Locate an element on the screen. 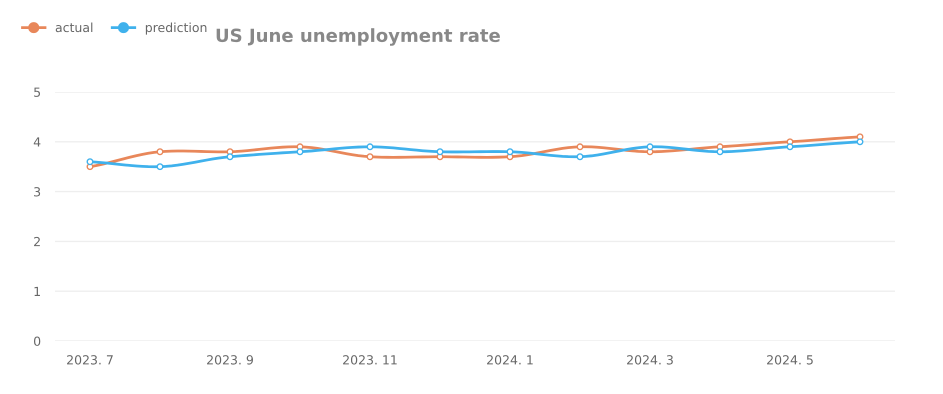 Image resolution: width=943 pixels, height=394 pixels. x-tick-label: 2023. 7 is located at coordinates (90, 360).